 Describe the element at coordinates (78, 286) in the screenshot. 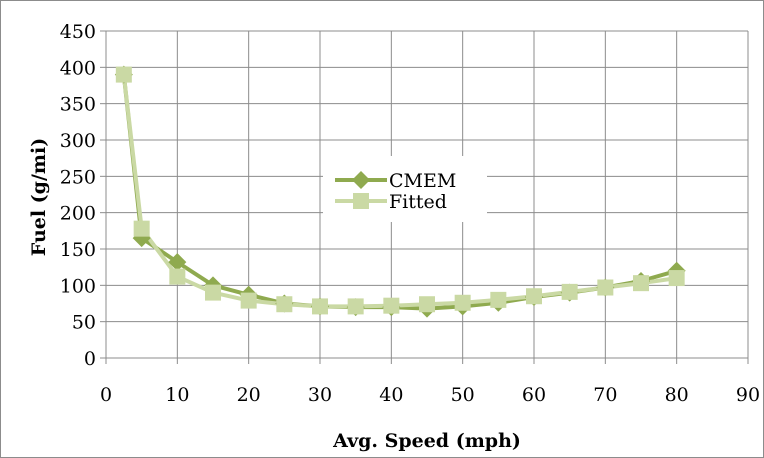

I see `y-tick-label: 100` at that location.